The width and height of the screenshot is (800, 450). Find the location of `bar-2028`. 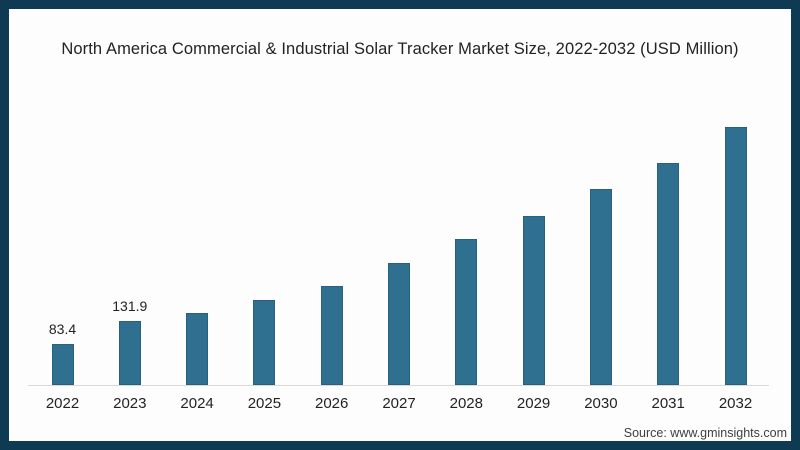

bar-2028 is located at coordinates (466, 312).